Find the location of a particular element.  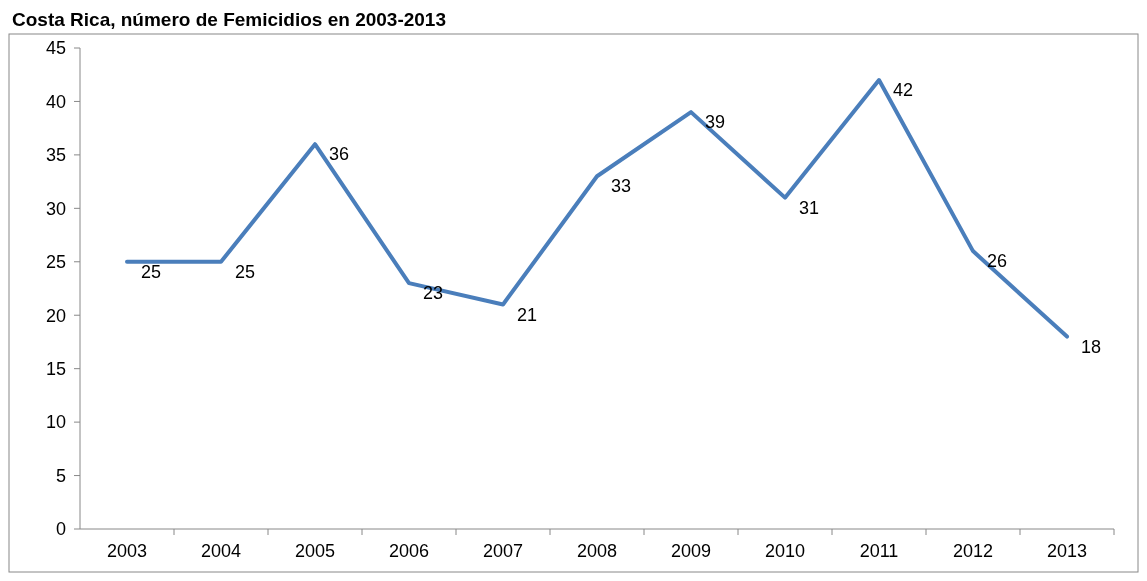

y-tick-label: 35 is located at coordinates (55, 155).